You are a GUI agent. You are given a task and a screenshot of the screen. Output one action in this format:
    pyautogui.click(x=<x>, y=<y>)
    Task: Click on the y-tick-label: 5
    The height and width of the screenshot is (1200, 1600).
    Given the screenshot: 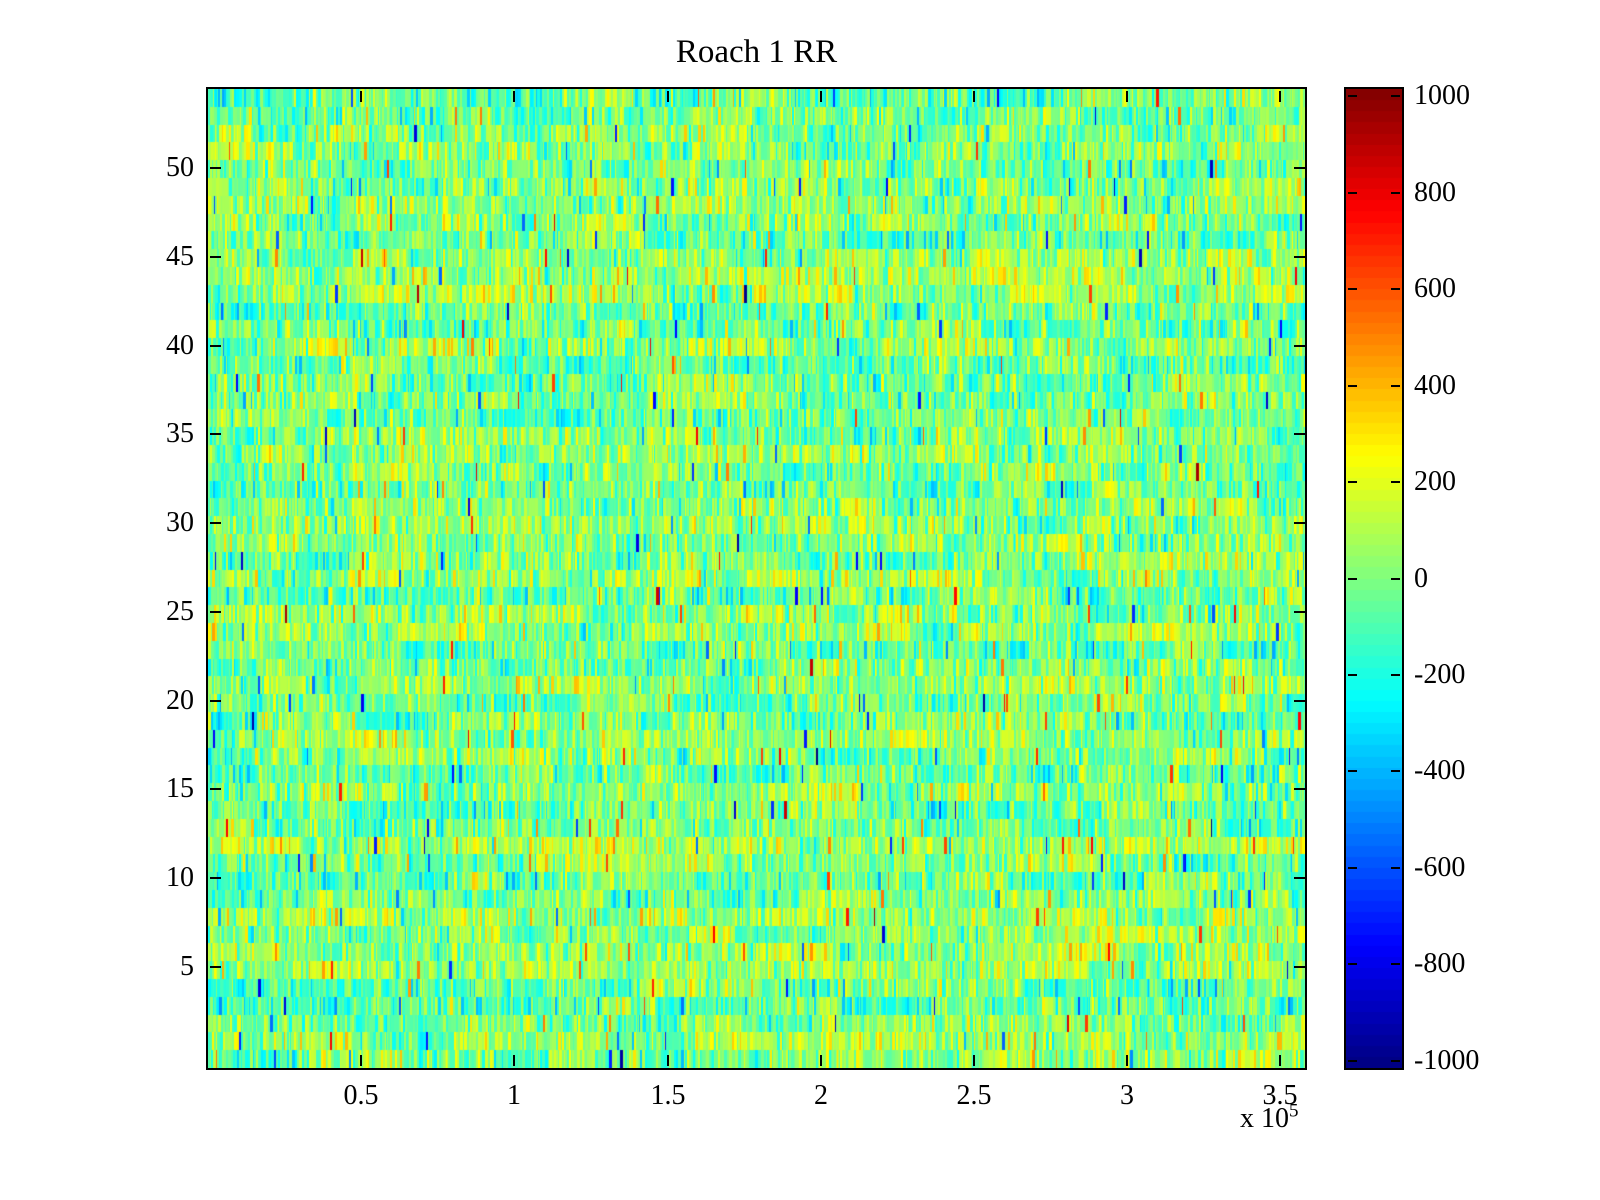 What is the action you would take?
    pyautogui.click(x=187, y=966)
    